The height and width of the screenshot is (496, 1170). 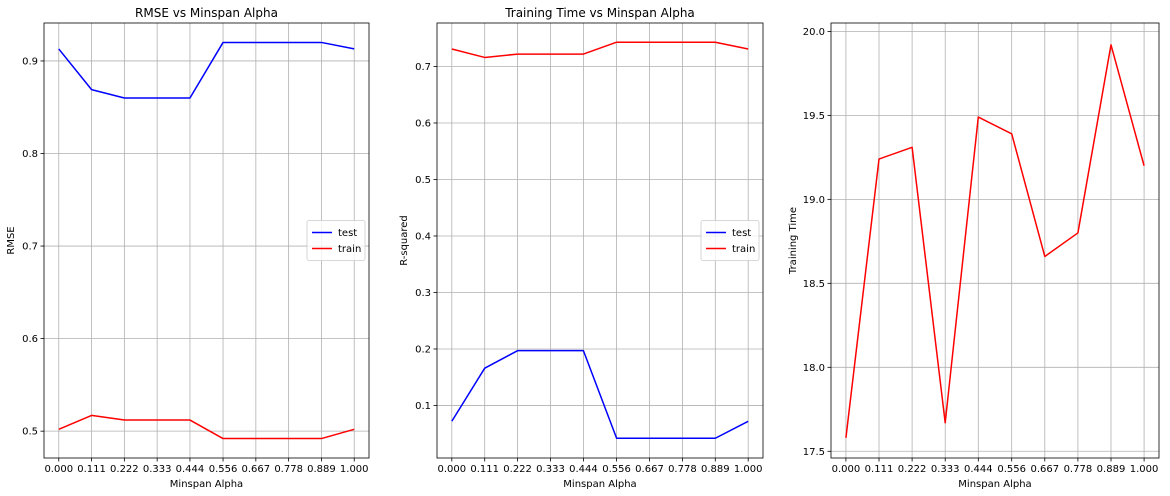 What do you see at coordinates (814, 284) in the screenshot?
I see `y-tick-label: 18.5` at bounding box center [814, 284].